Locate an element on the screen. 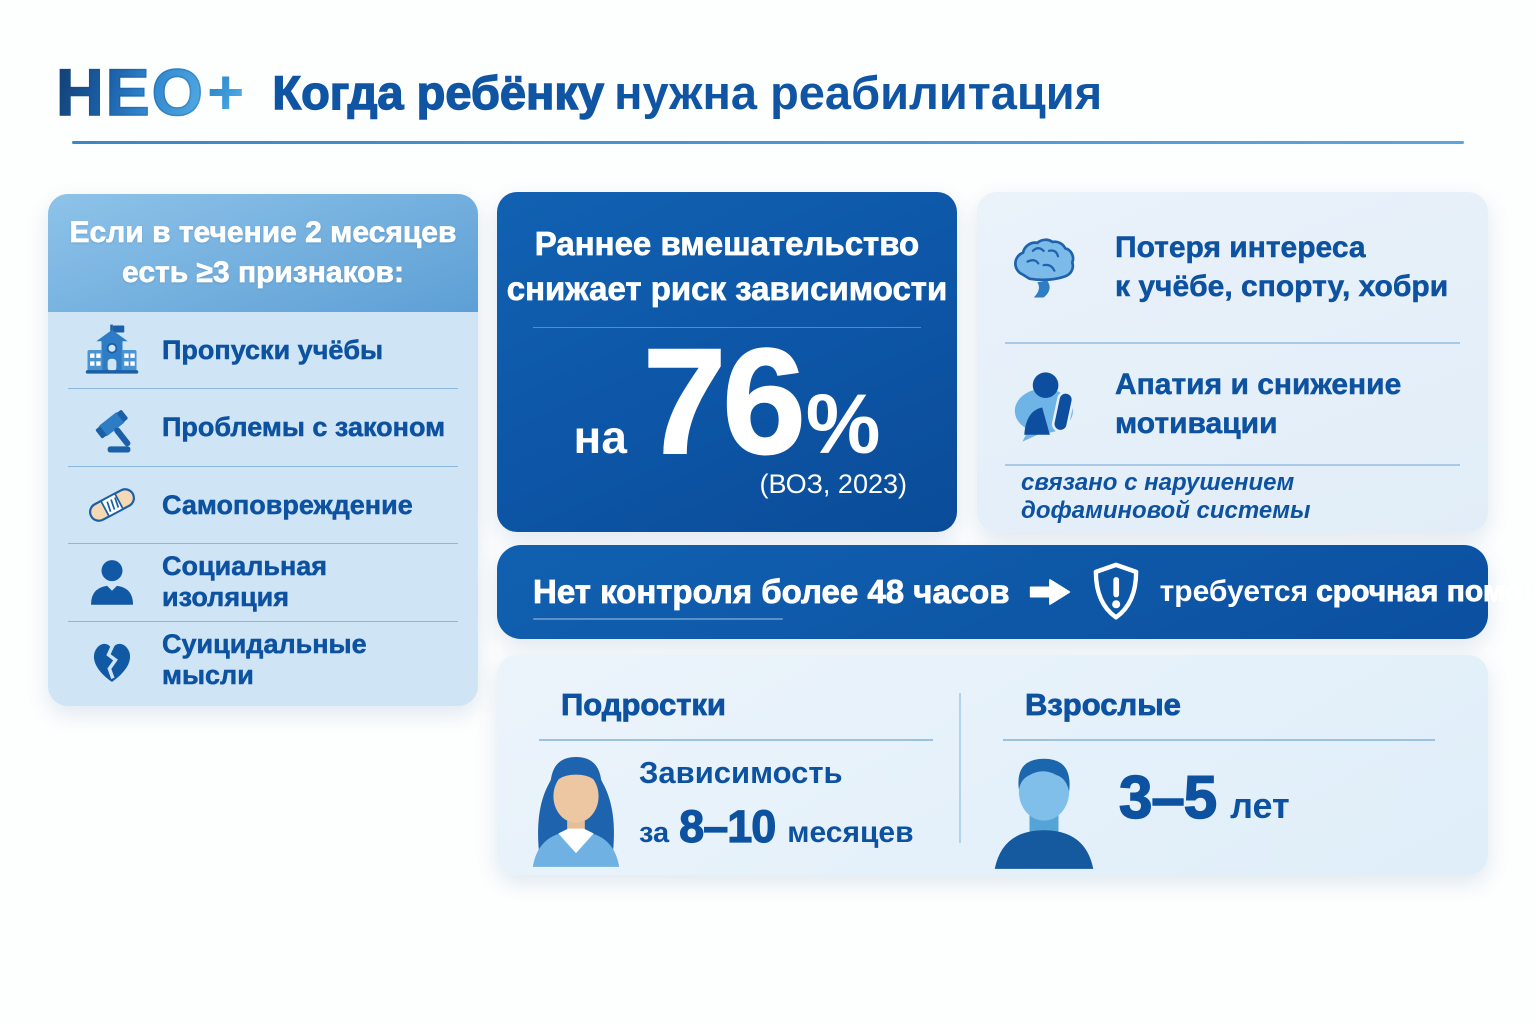  adults-value: 3–5 is located at coordinates (1168, 797).